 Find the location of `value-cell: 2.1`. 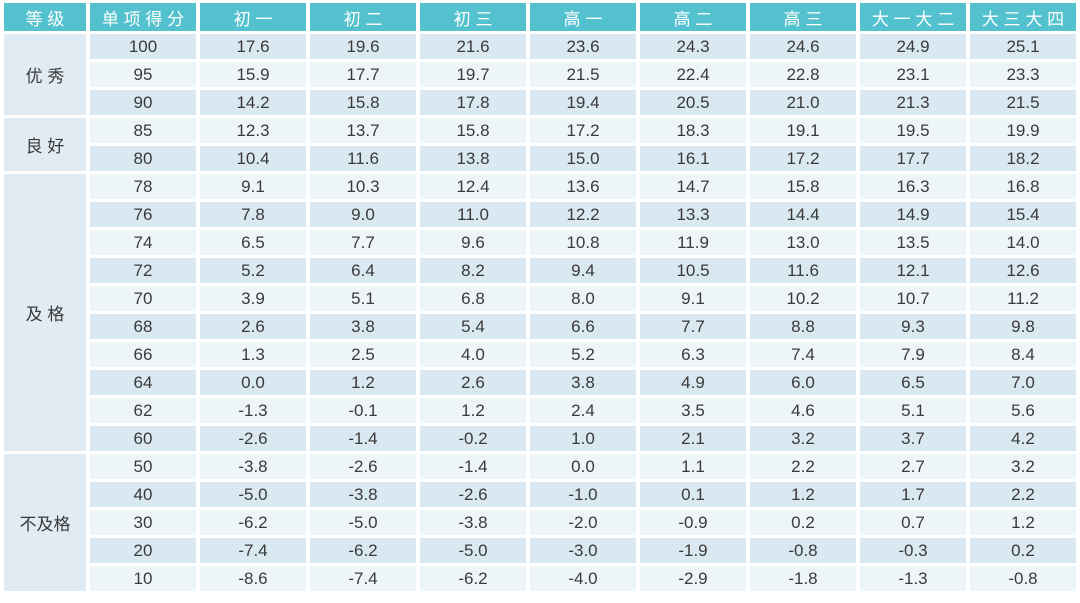

value-cell: 2.1 is located at coordinates (693, 438).